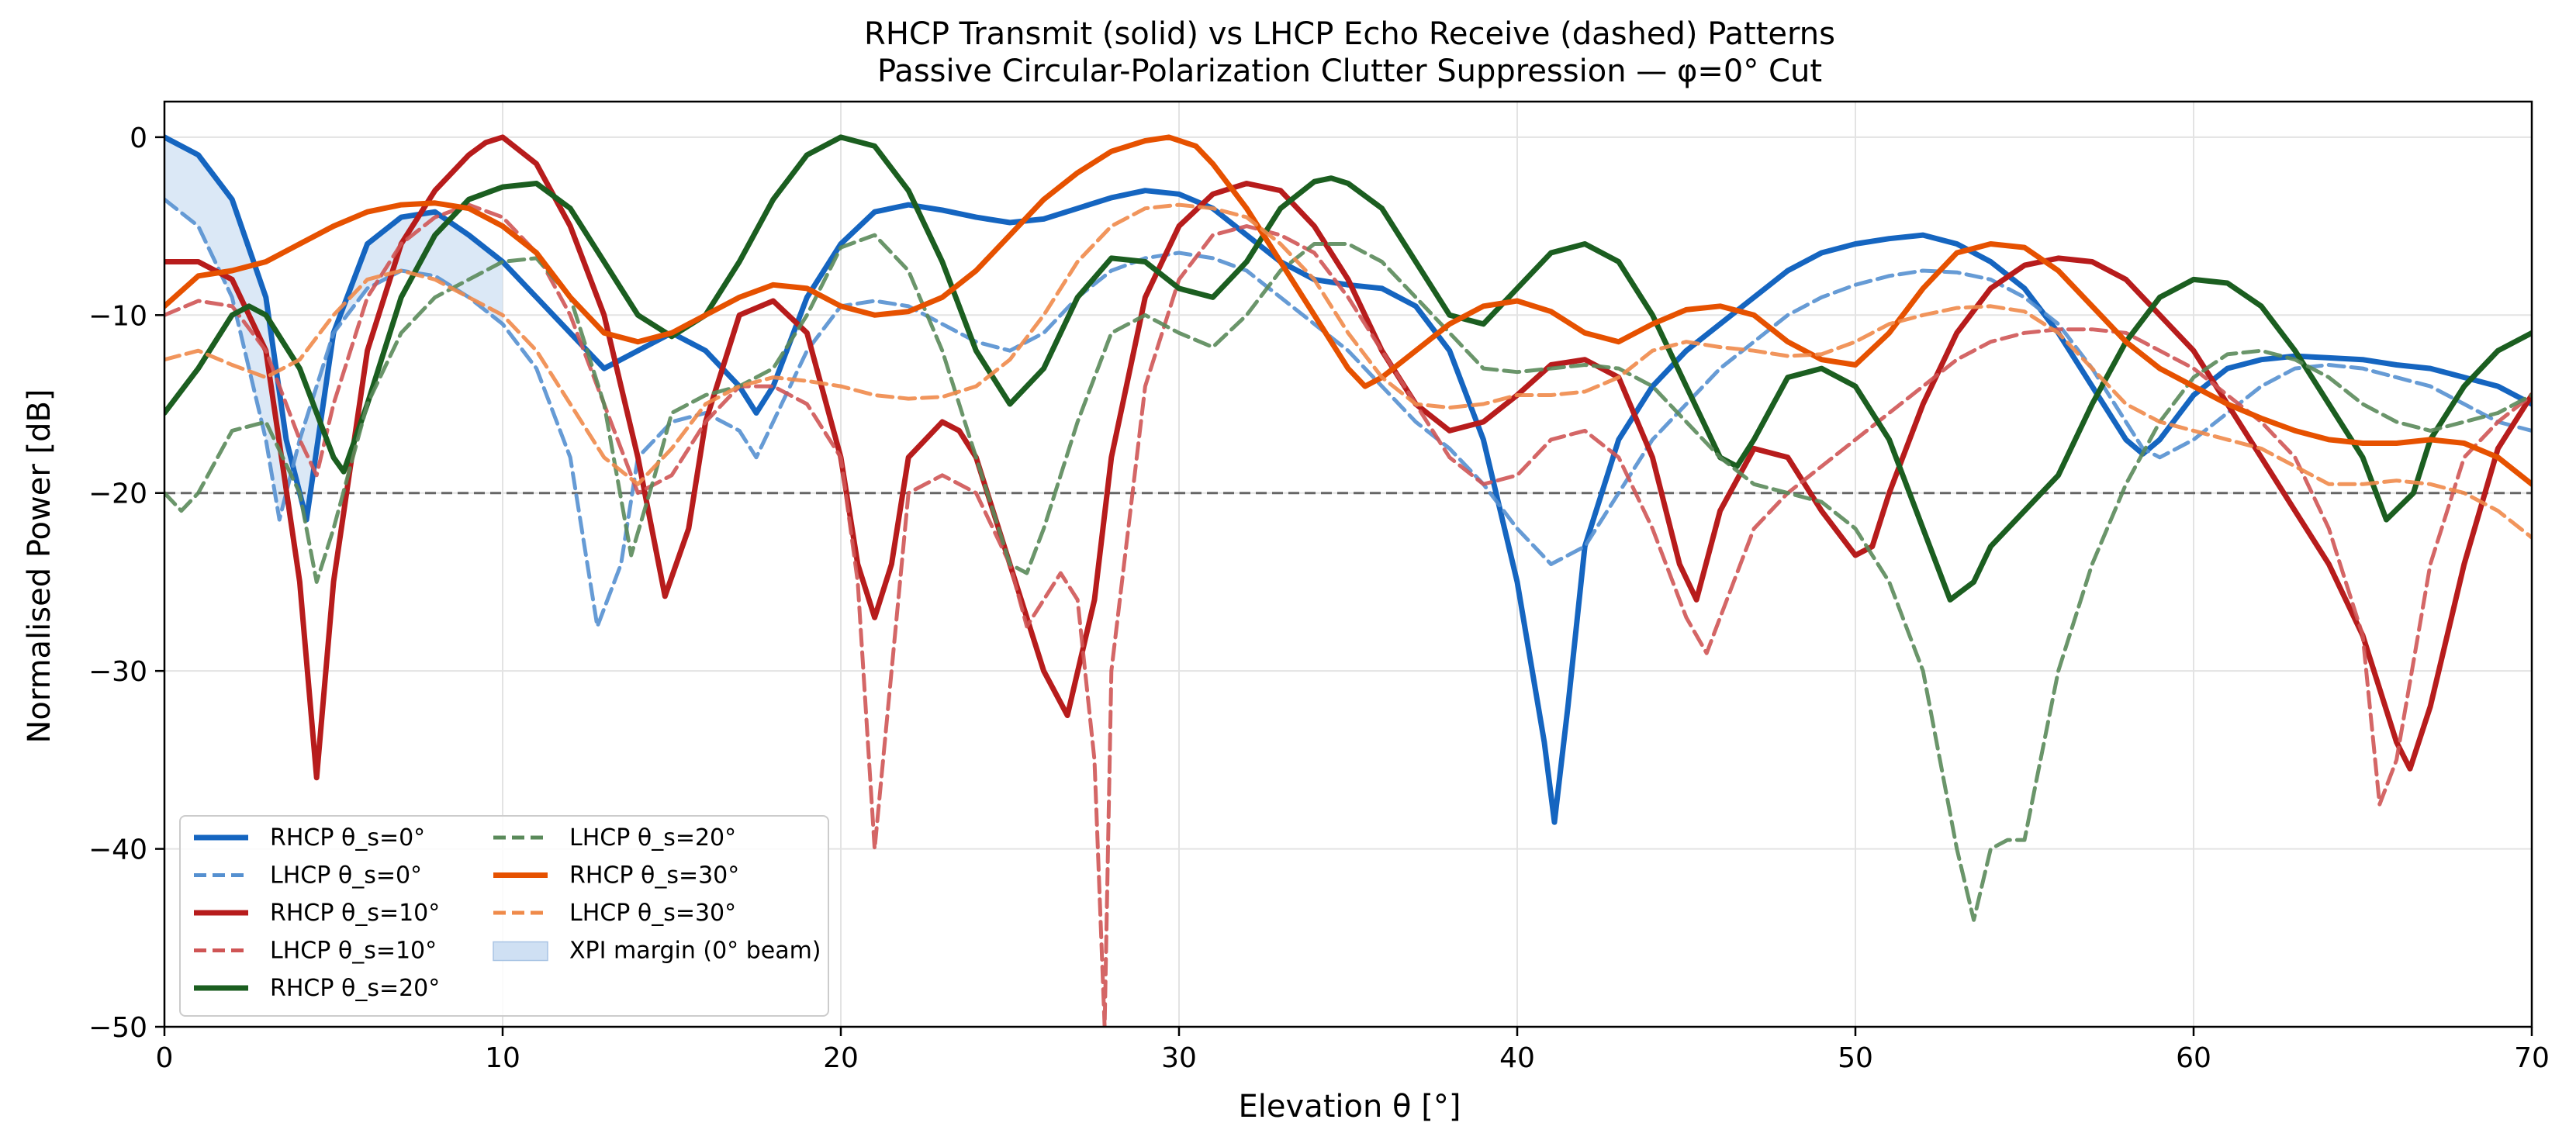 The image size is (2576, 1147). I want to click on y-tick-label: −30, so click(117, 672).